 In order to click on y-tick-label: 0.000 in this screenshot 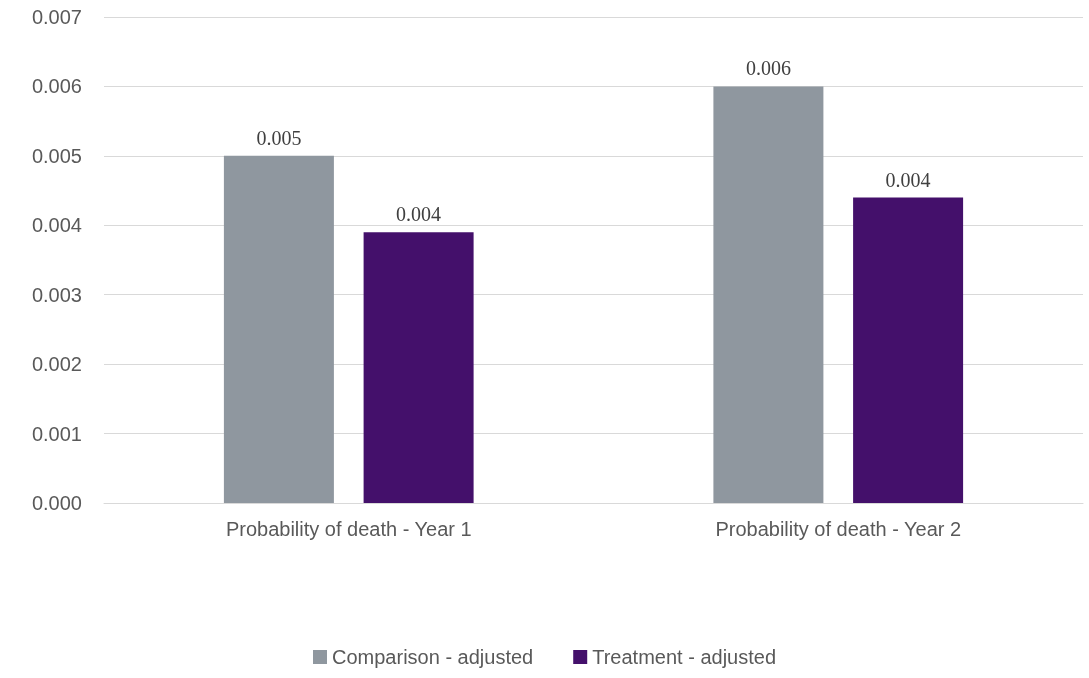, I will do `click(56, 503)`.